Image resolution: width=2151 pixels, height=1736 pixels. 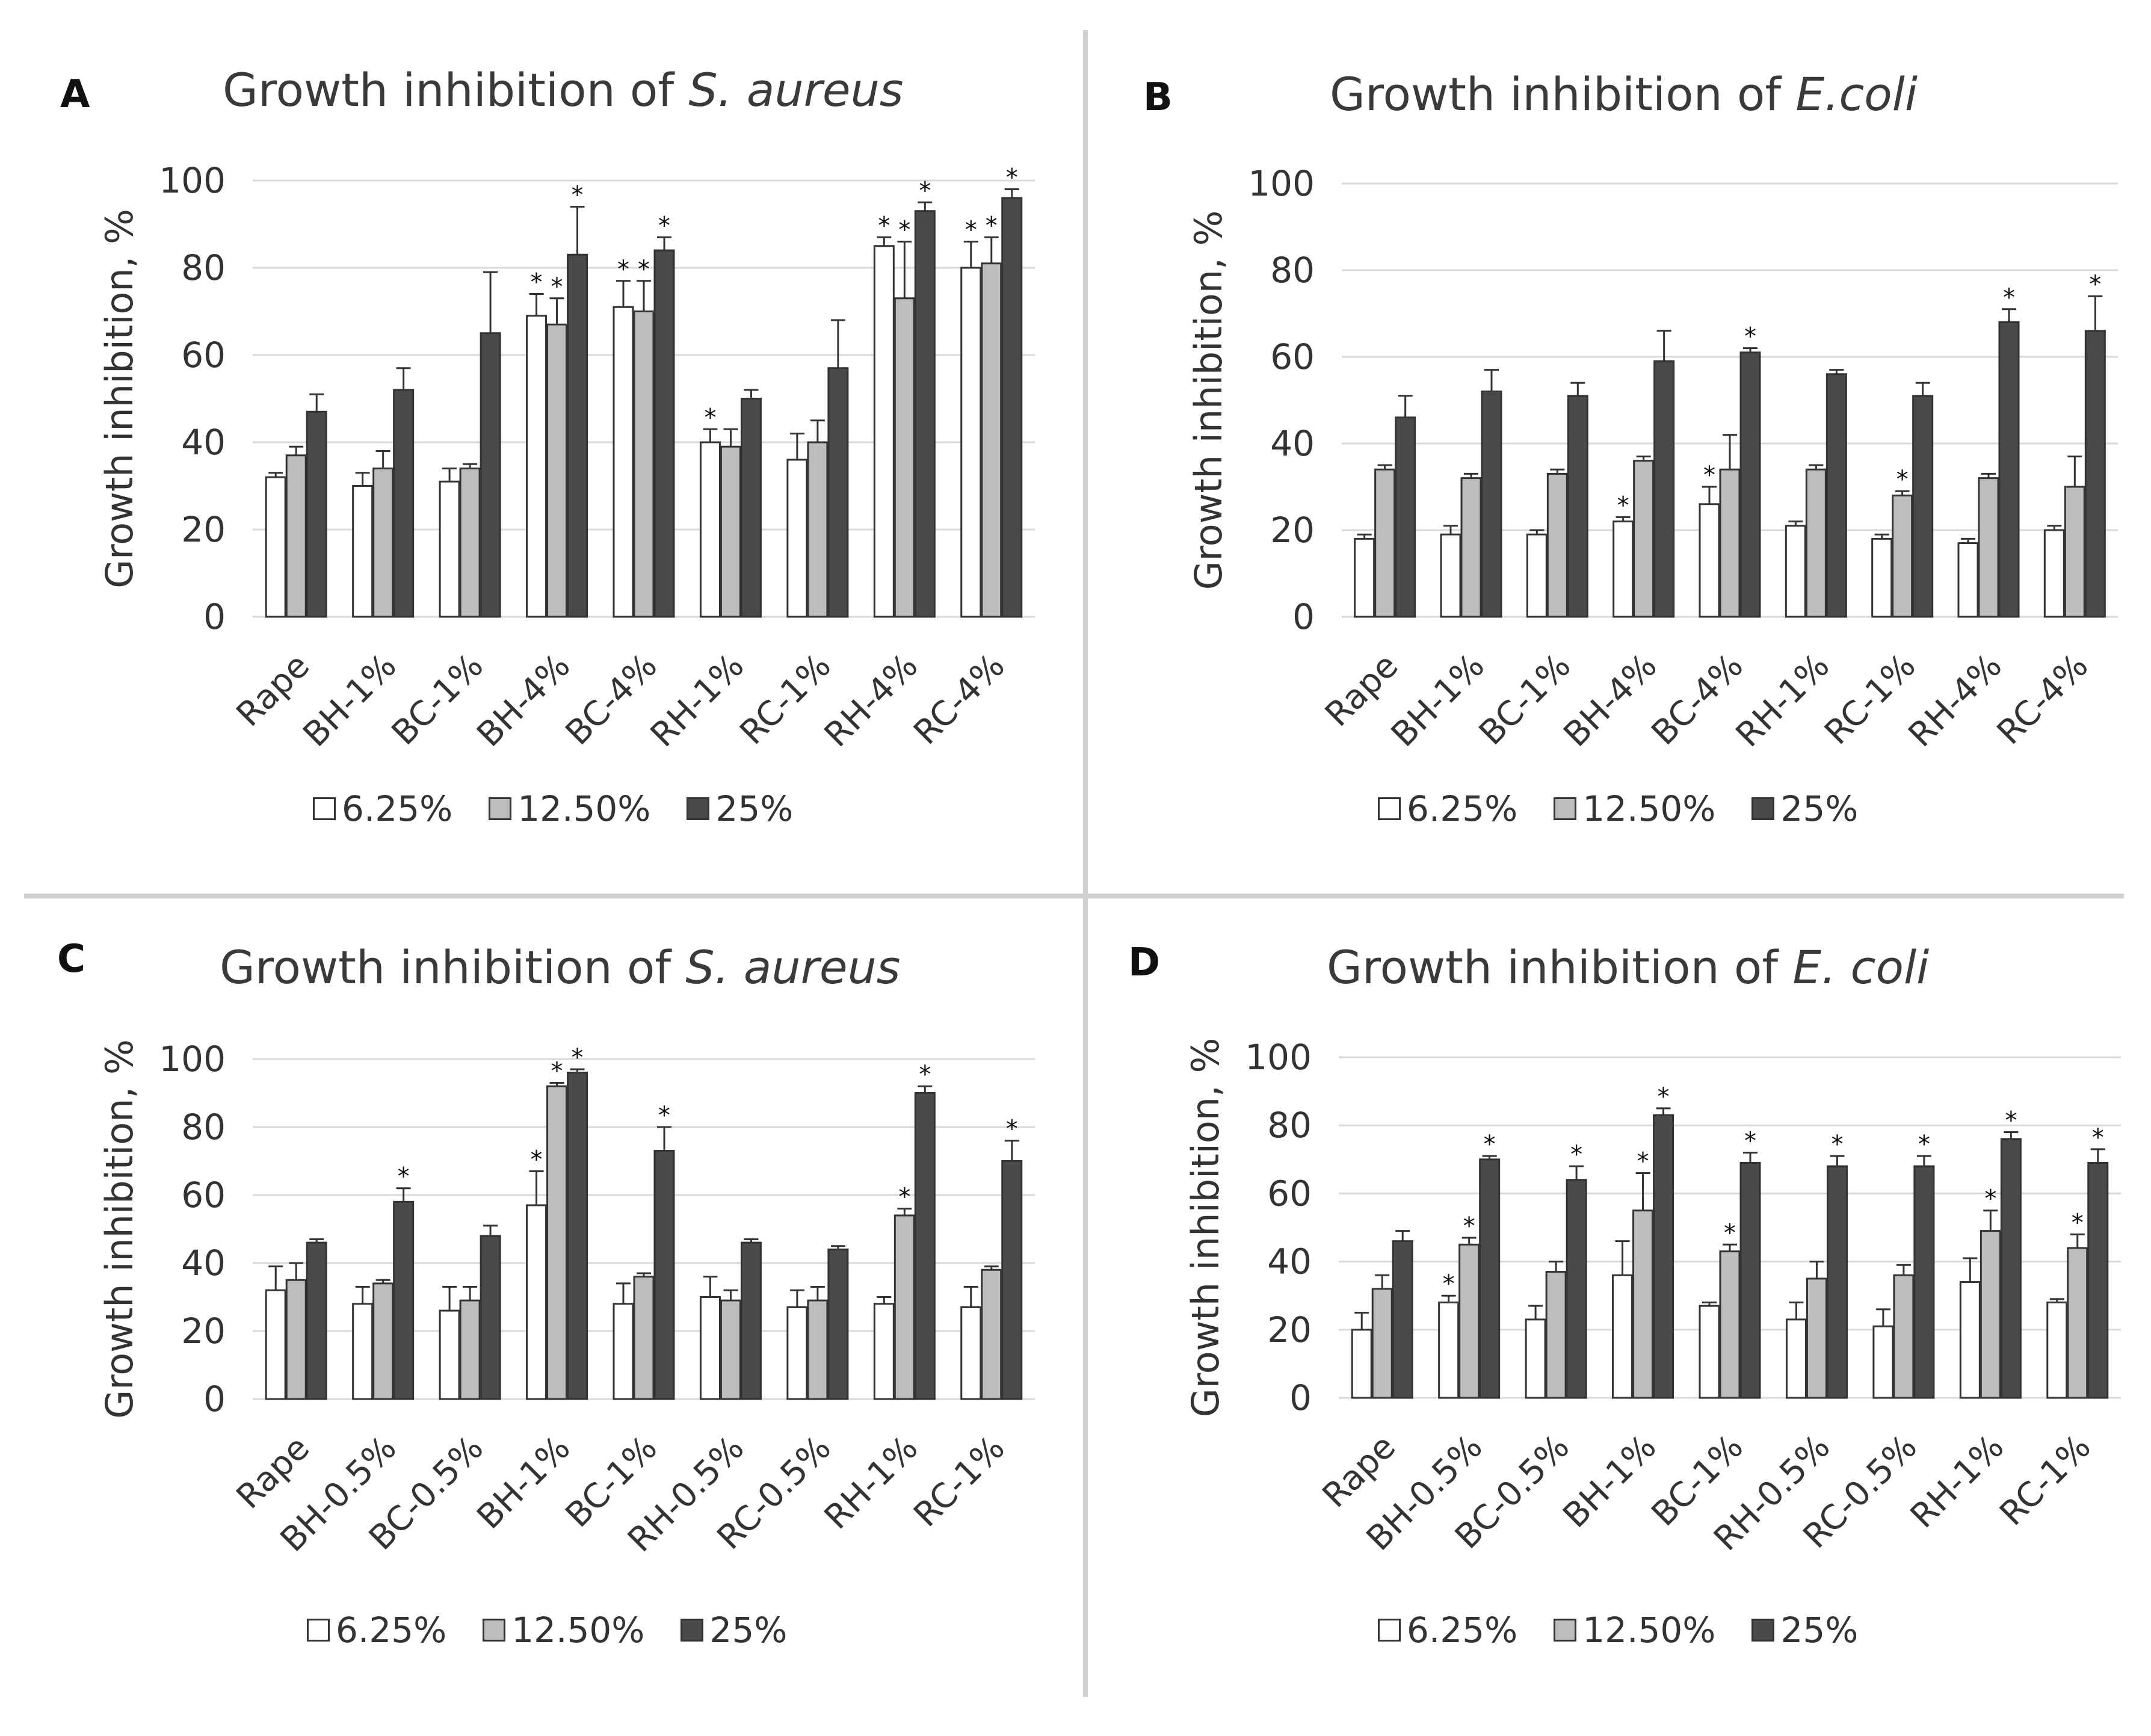 What do you see at coordinates (204, 1263) in the screenshot?
I see `y-tick-label: 40` at bounding box center [204, 1263].